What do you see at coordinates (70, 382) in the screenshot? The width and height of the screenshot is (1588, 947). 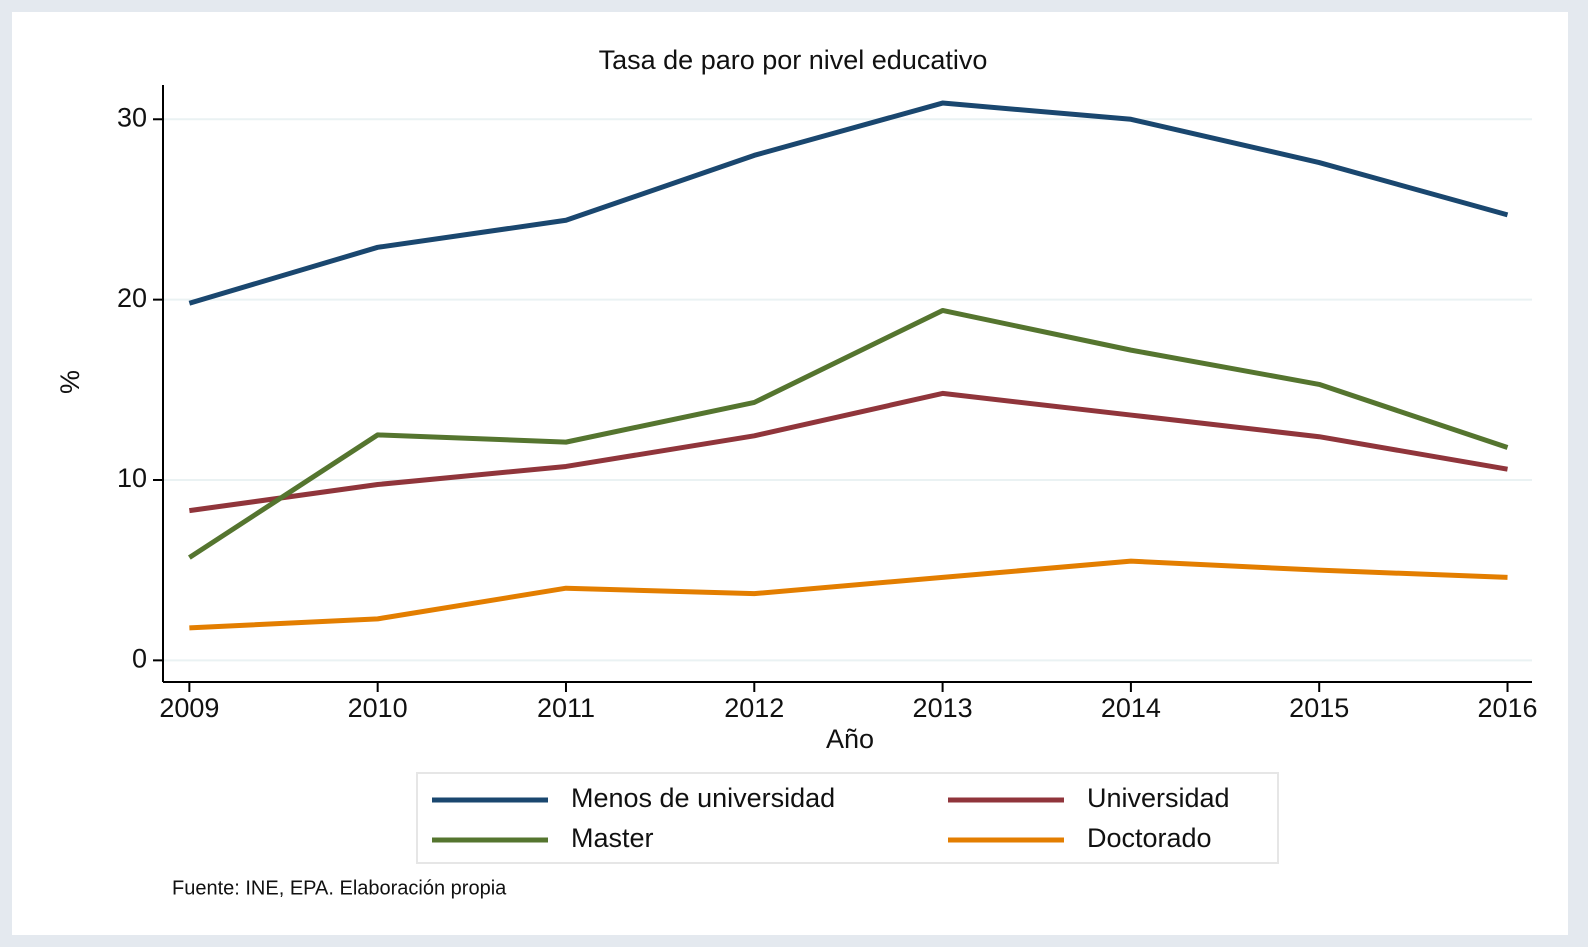 I see `y-axis-label: %` at bounding box center [70, 382].